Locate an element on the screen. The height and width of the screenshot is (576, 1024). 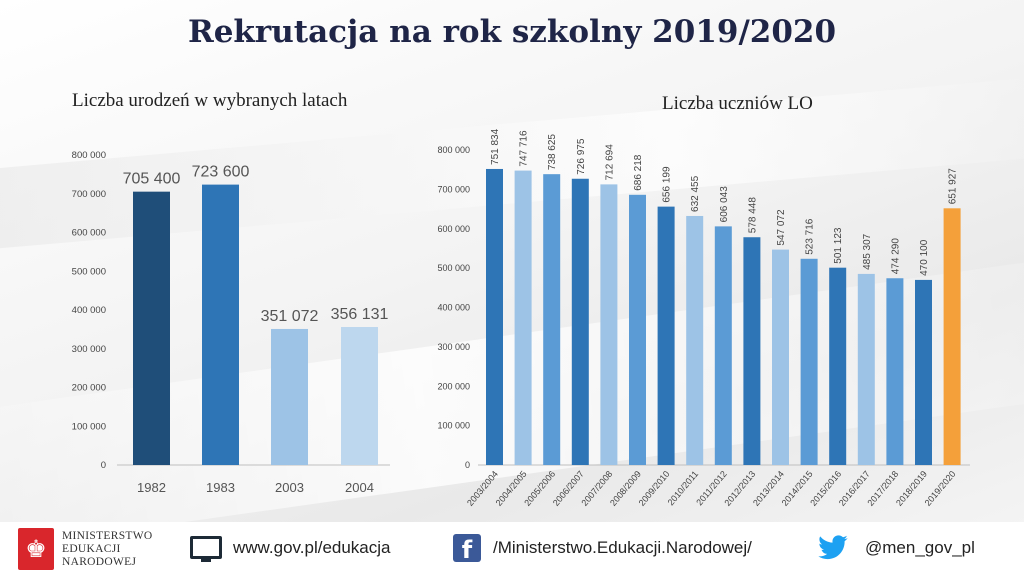
facebook-icon: f is located at coordinates (467, 548).